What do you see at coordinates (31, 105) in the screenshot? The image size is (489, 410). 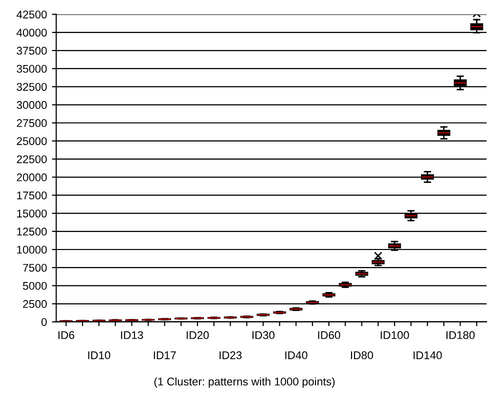 I see `y-tick-label: 30000` at bounding box center [31, 105].